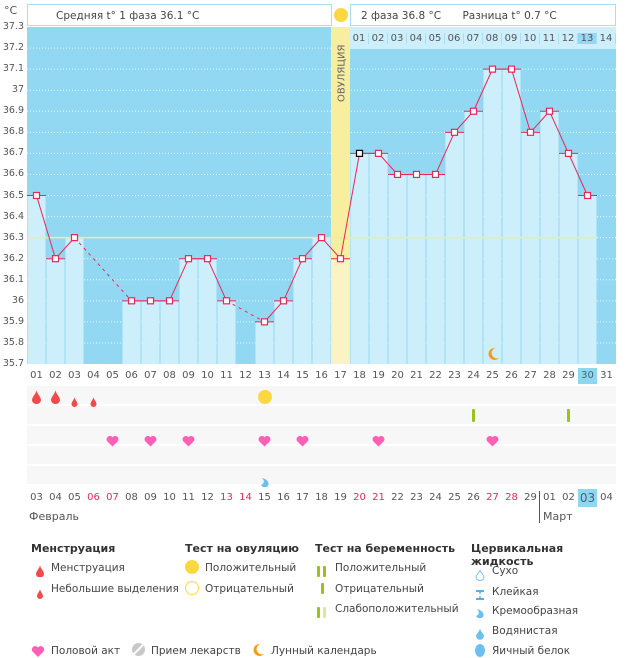 Image resolution: width=626 pixels, height=658 pixels. What do you see at coordinates (511, 375) in the screenshot?
I see `cycle-day-label: 26` at bounding box center [511, 375].